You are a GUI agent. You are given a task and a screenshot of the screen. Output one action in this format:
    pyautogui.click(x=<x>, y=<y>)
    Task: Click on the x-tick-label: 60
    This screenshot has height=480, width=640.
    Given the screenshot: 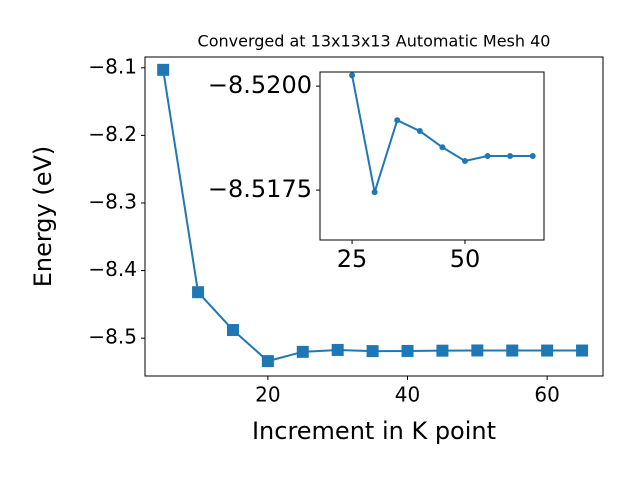 What is the action you would take?
    pyautogui.click(x=546, y=395)
    